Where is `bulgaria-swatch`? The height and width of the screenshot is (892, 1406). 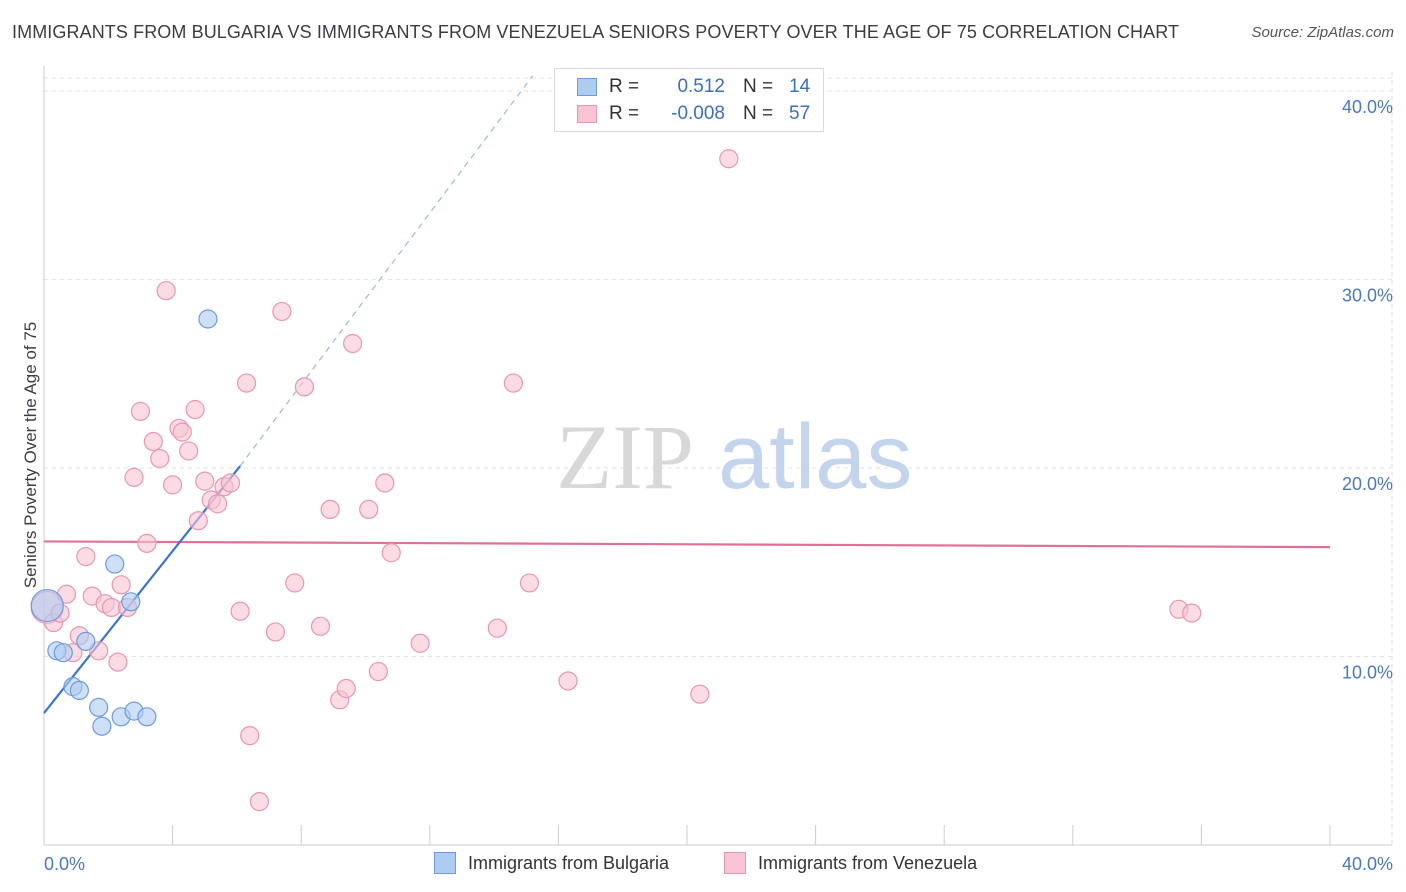
bulgaria-swatch is located at coordinates (587, 87).